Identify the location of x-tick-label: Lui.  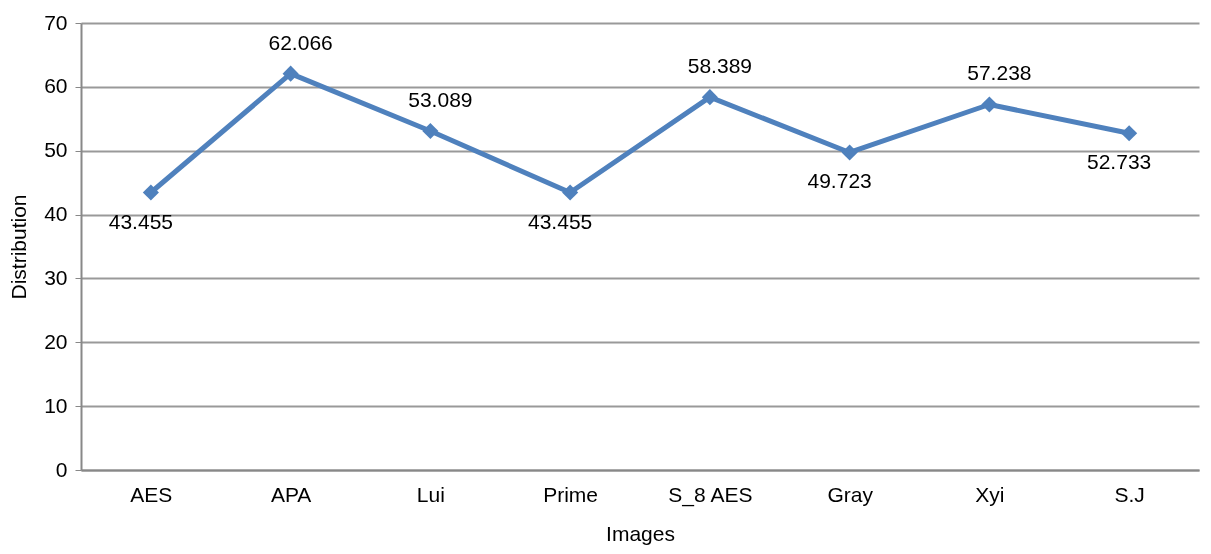
(430, 494).